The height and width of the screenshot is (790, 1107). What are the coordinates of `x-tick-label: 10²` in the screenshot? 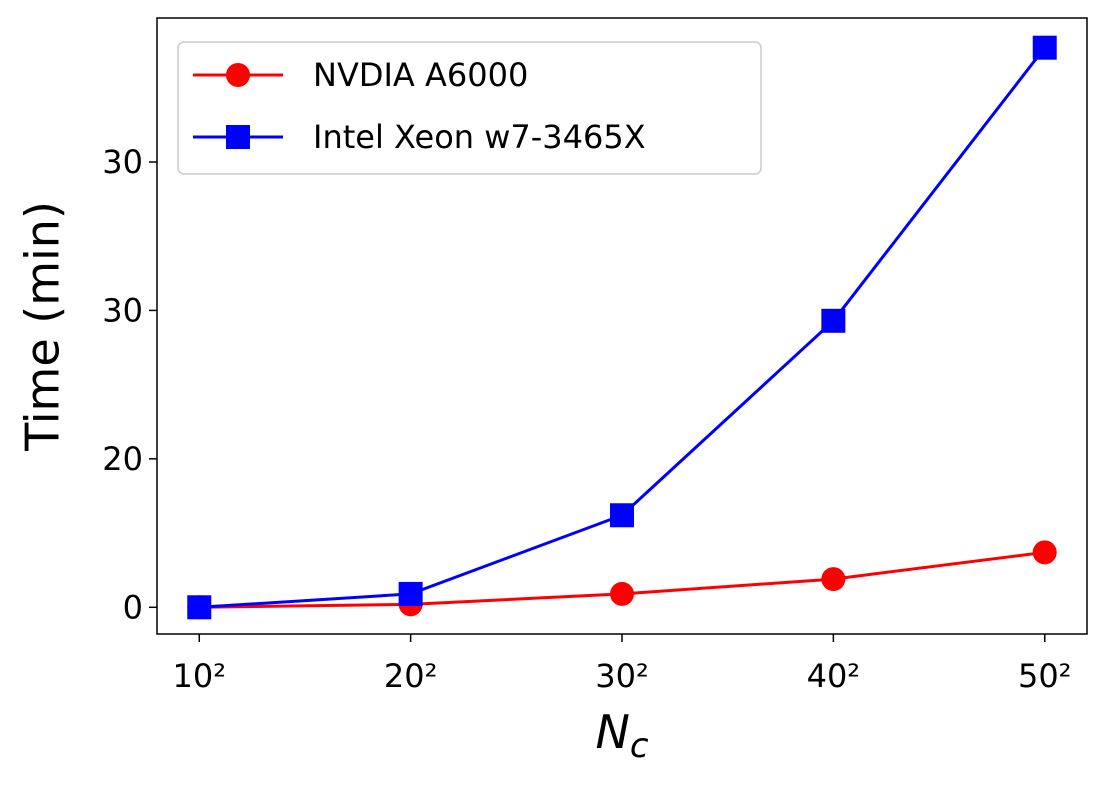 It's located at (199, 676).